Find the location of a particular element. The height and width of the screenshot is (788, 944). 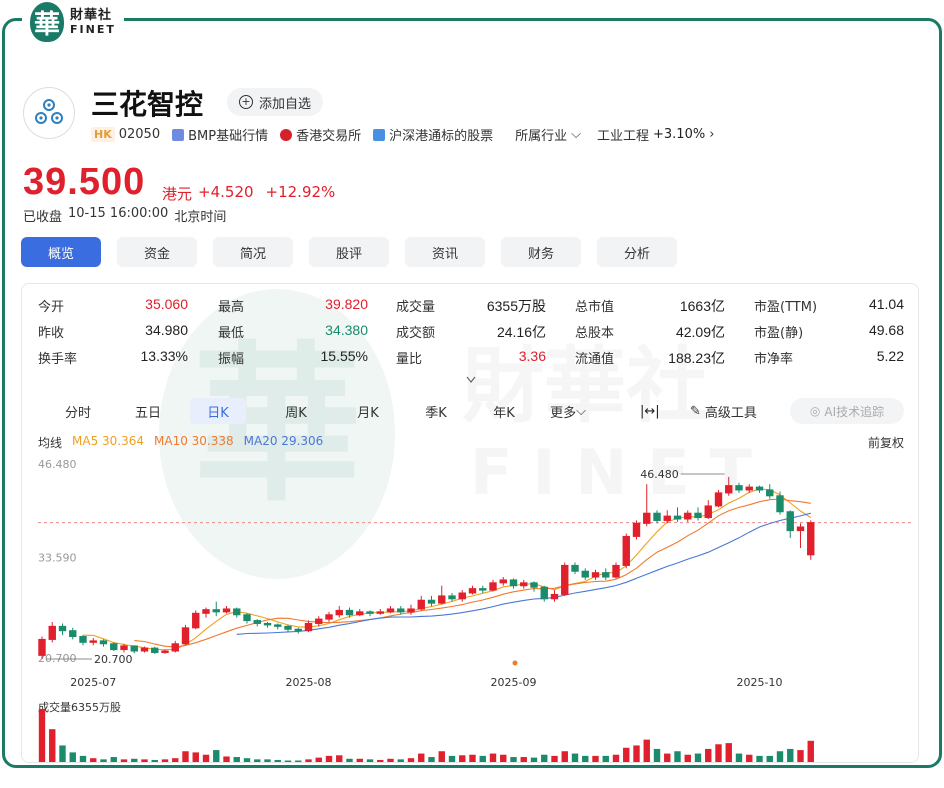

period-tab-1: 五日 is located at coordinates (147, 413).